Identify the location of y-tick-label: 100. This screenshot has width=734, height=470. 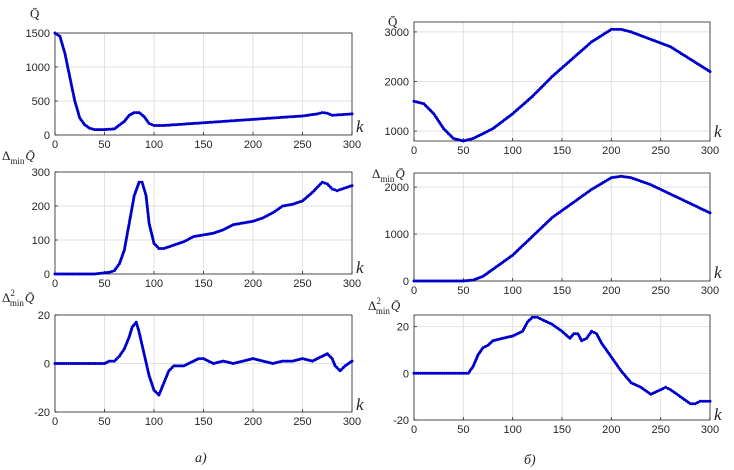
(41, 241).